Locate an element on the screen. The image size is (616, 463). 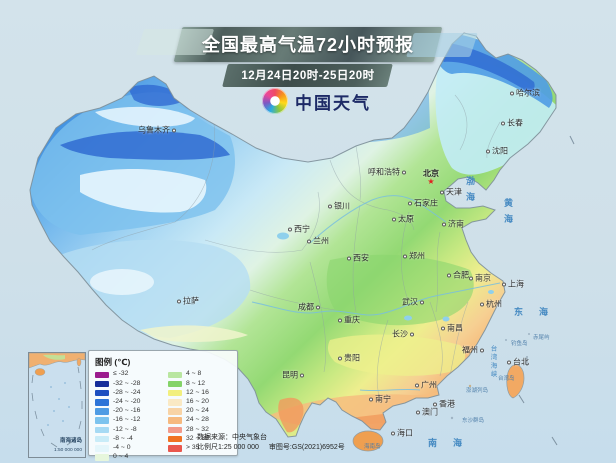
legend-row: -20 ~ -16 is located at coordinates (126, 411).